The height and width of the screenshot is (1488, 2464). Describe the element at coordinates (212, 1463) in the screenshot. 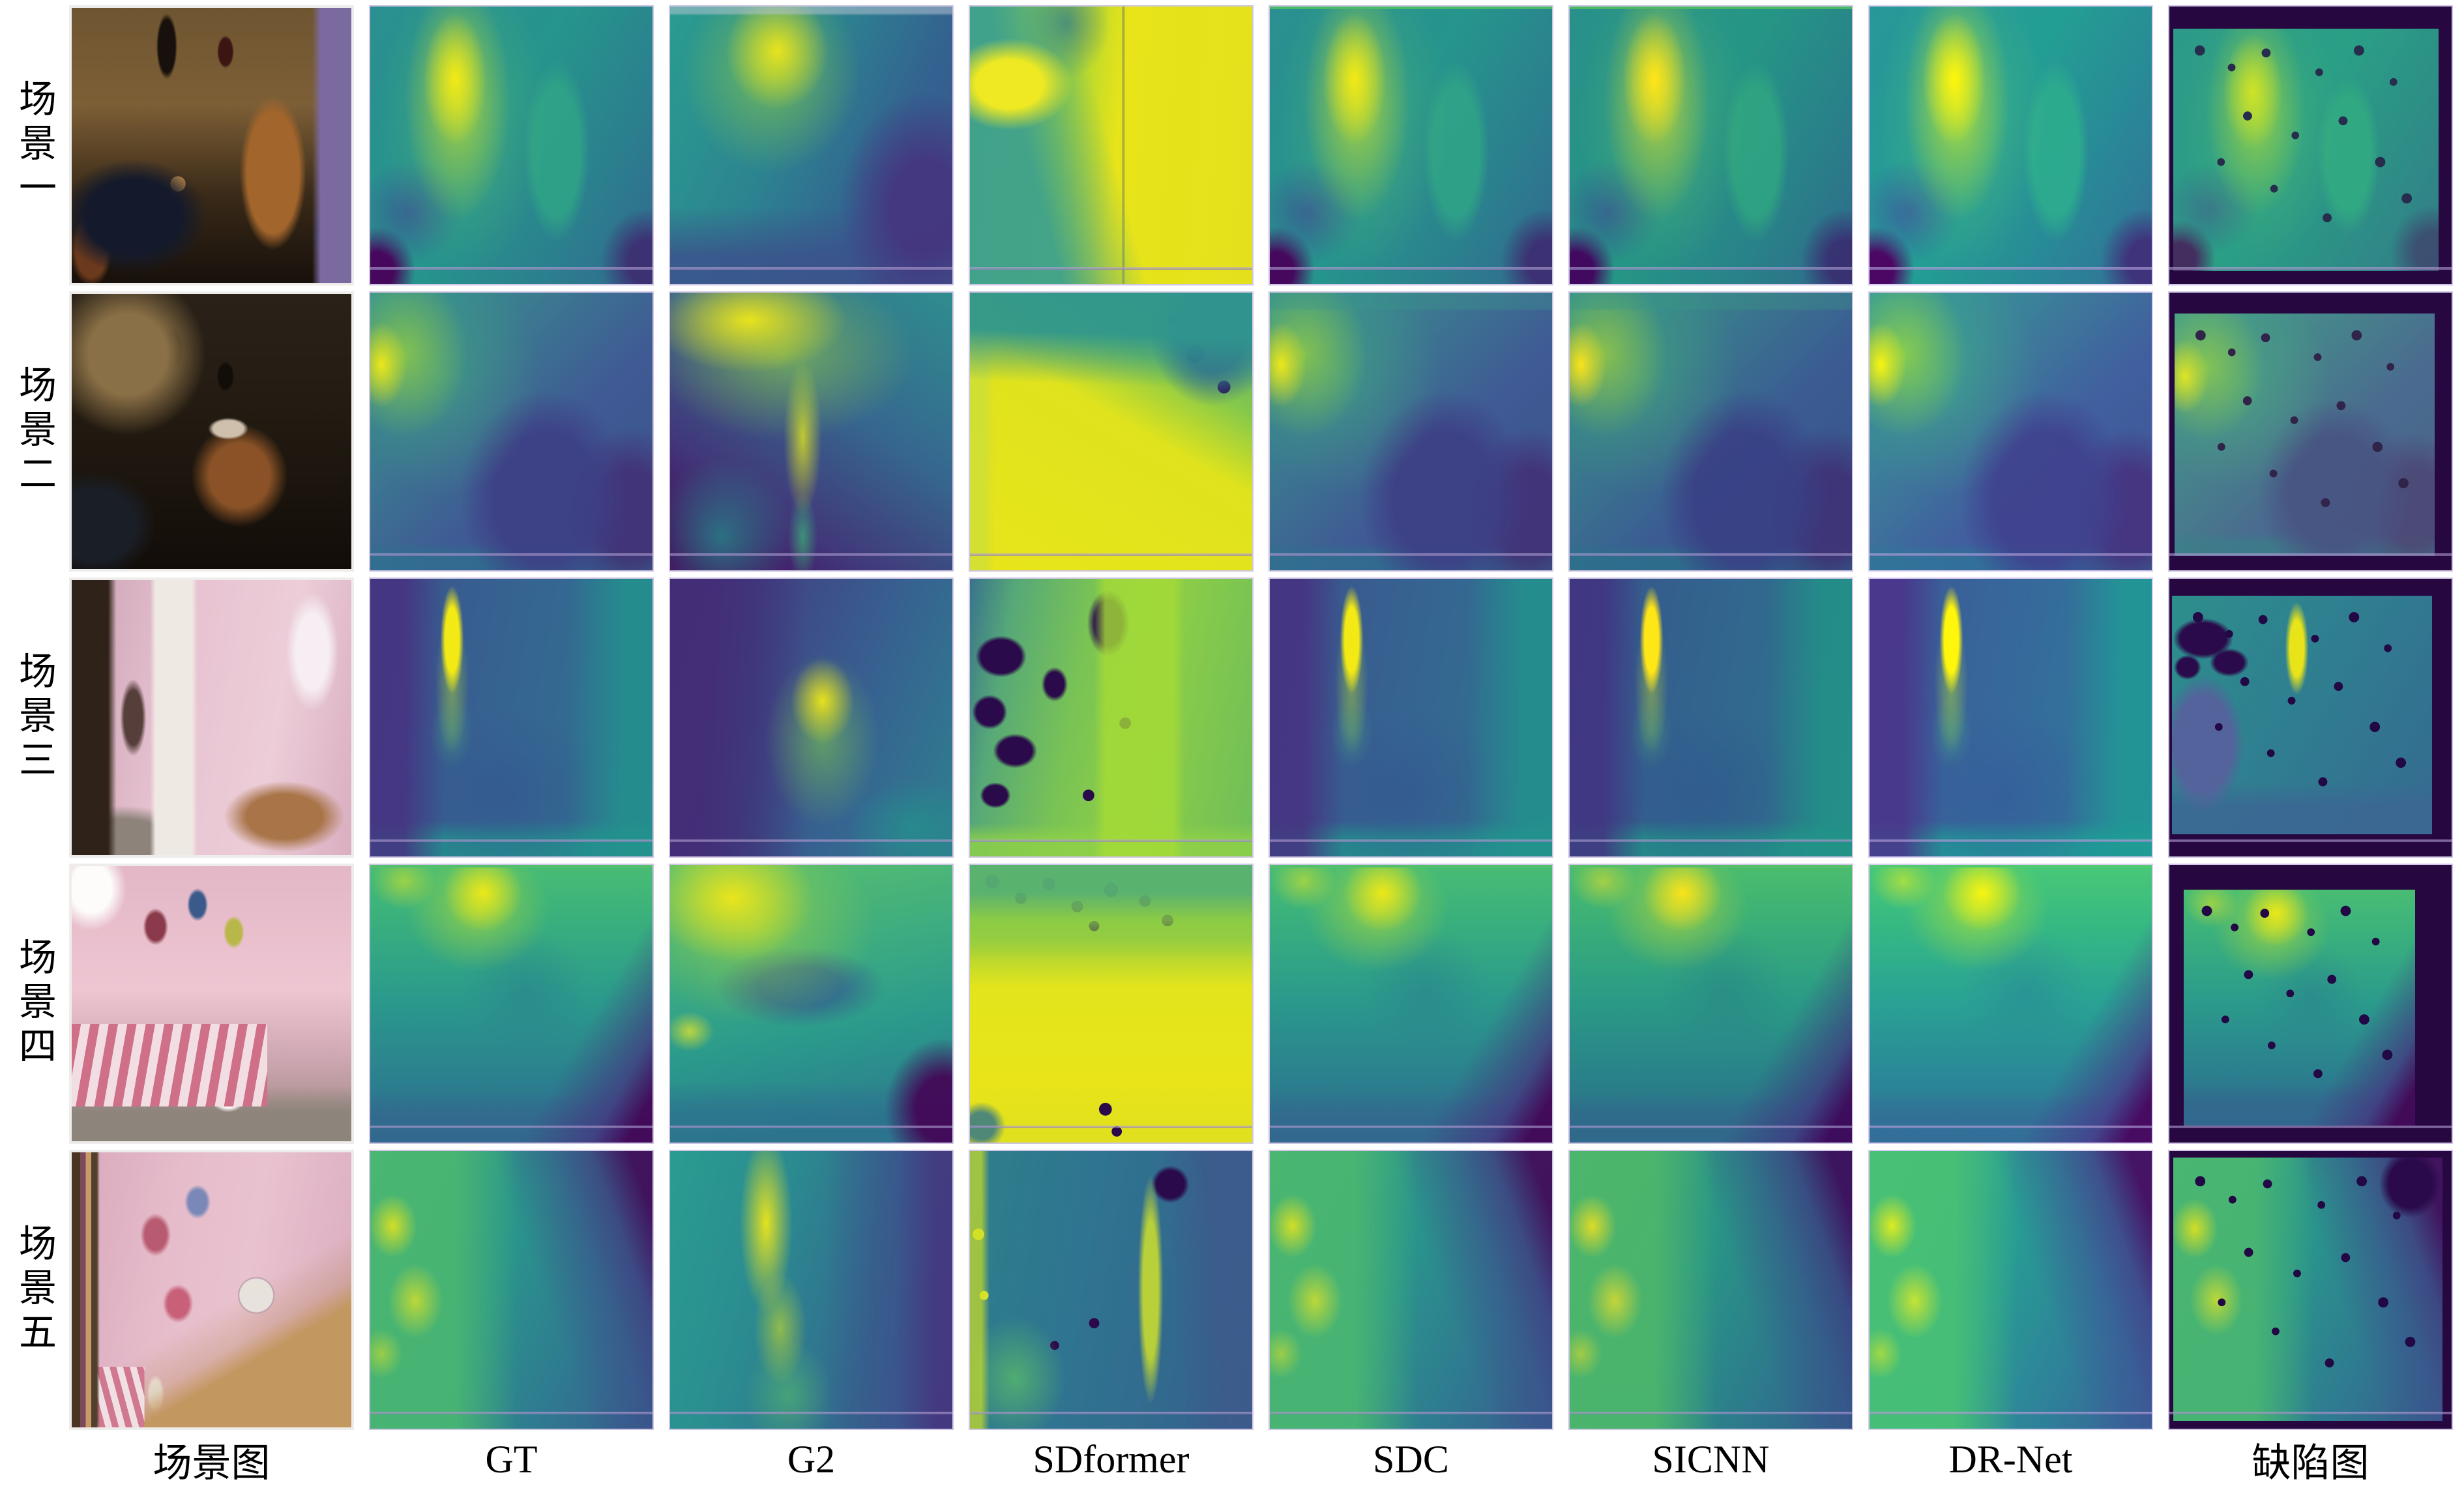

I see `column-label-scene-photo: 场景图` at that location.